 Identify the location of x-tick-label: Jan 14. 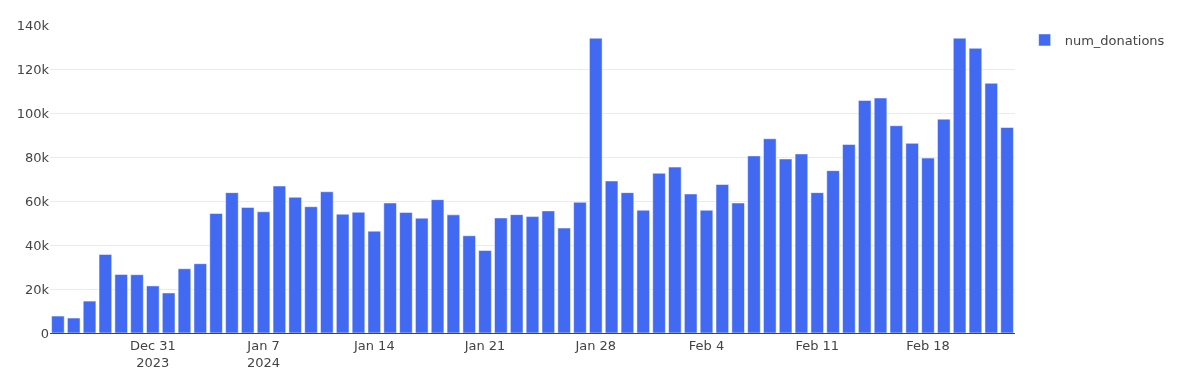
(373, 345).